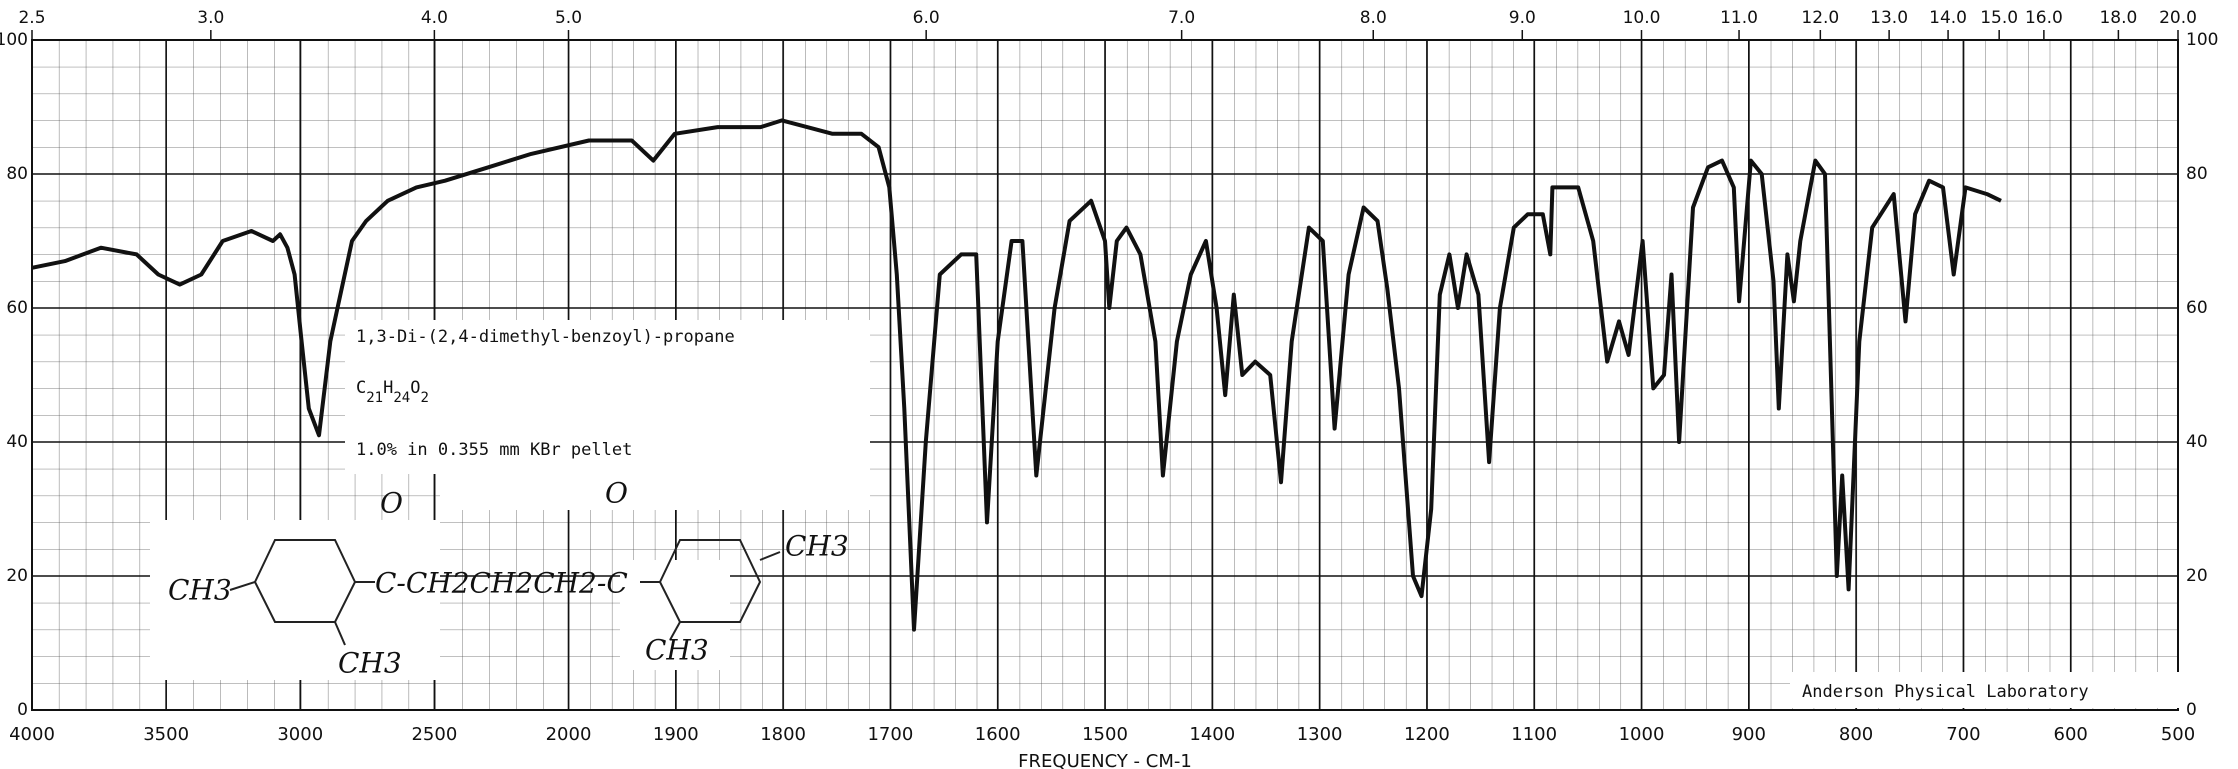  Describe the element at coordinates (568, 18) in the screenshot. I see `top-tick-label: 5.0` at that location.